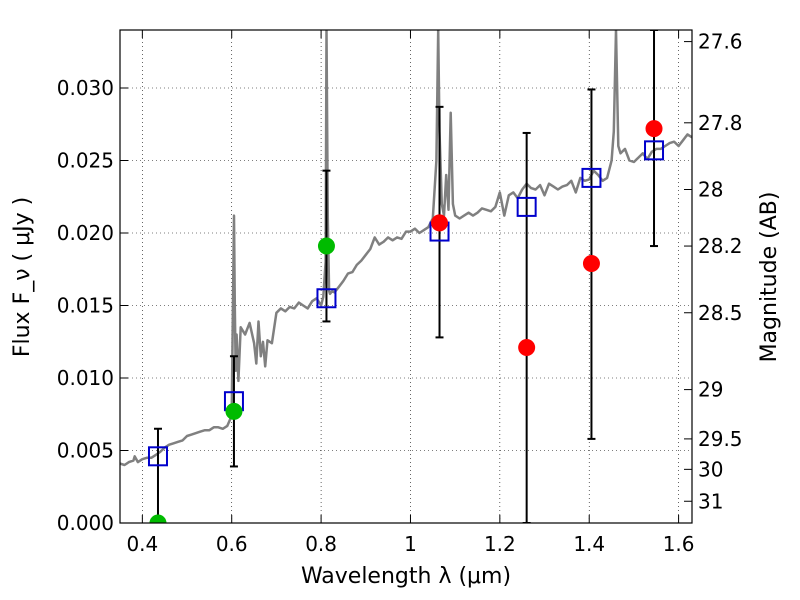 This screenshot has height=600, width=800. I want to click on right-tick-label: 28.5, so click(720, 313).